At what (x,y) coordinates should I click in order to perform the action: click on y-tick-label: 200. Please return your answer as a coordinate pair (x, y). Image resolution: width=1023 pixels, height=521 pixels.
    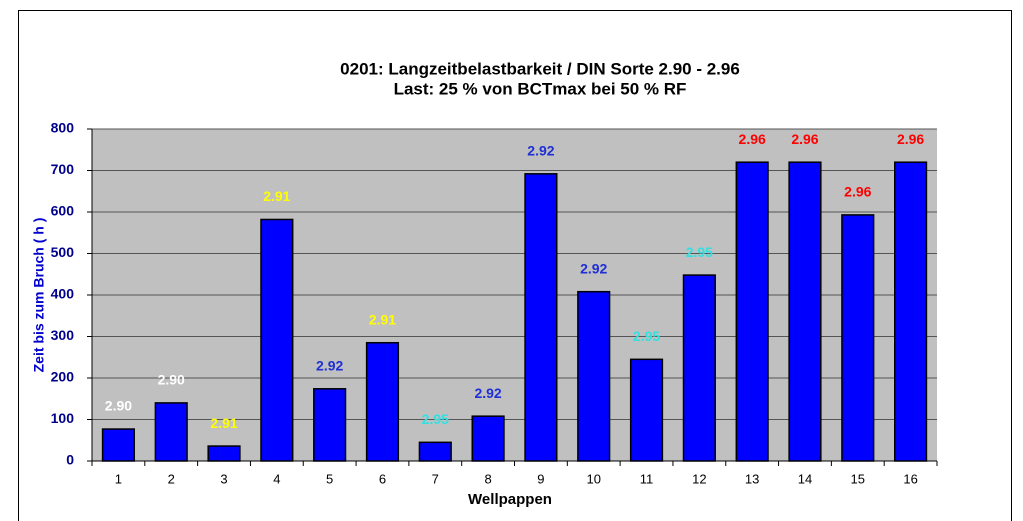
    Looking at the image, I should click on (63, 377).